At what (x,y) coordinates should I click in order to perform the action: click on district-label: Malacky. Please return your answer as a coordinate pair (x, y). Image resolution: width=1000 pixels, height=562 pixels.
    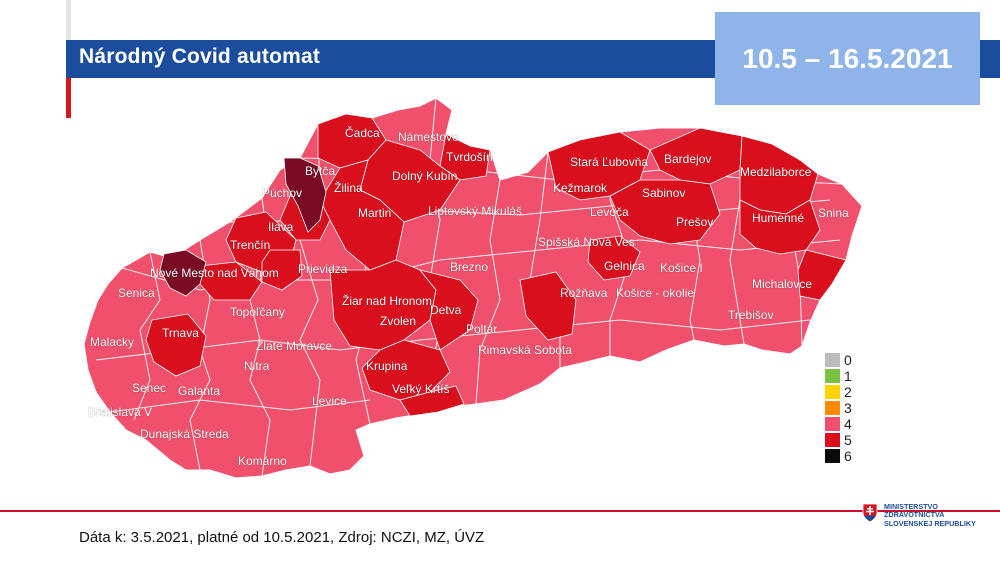
    Looking at the image, I should click on (112, 342).